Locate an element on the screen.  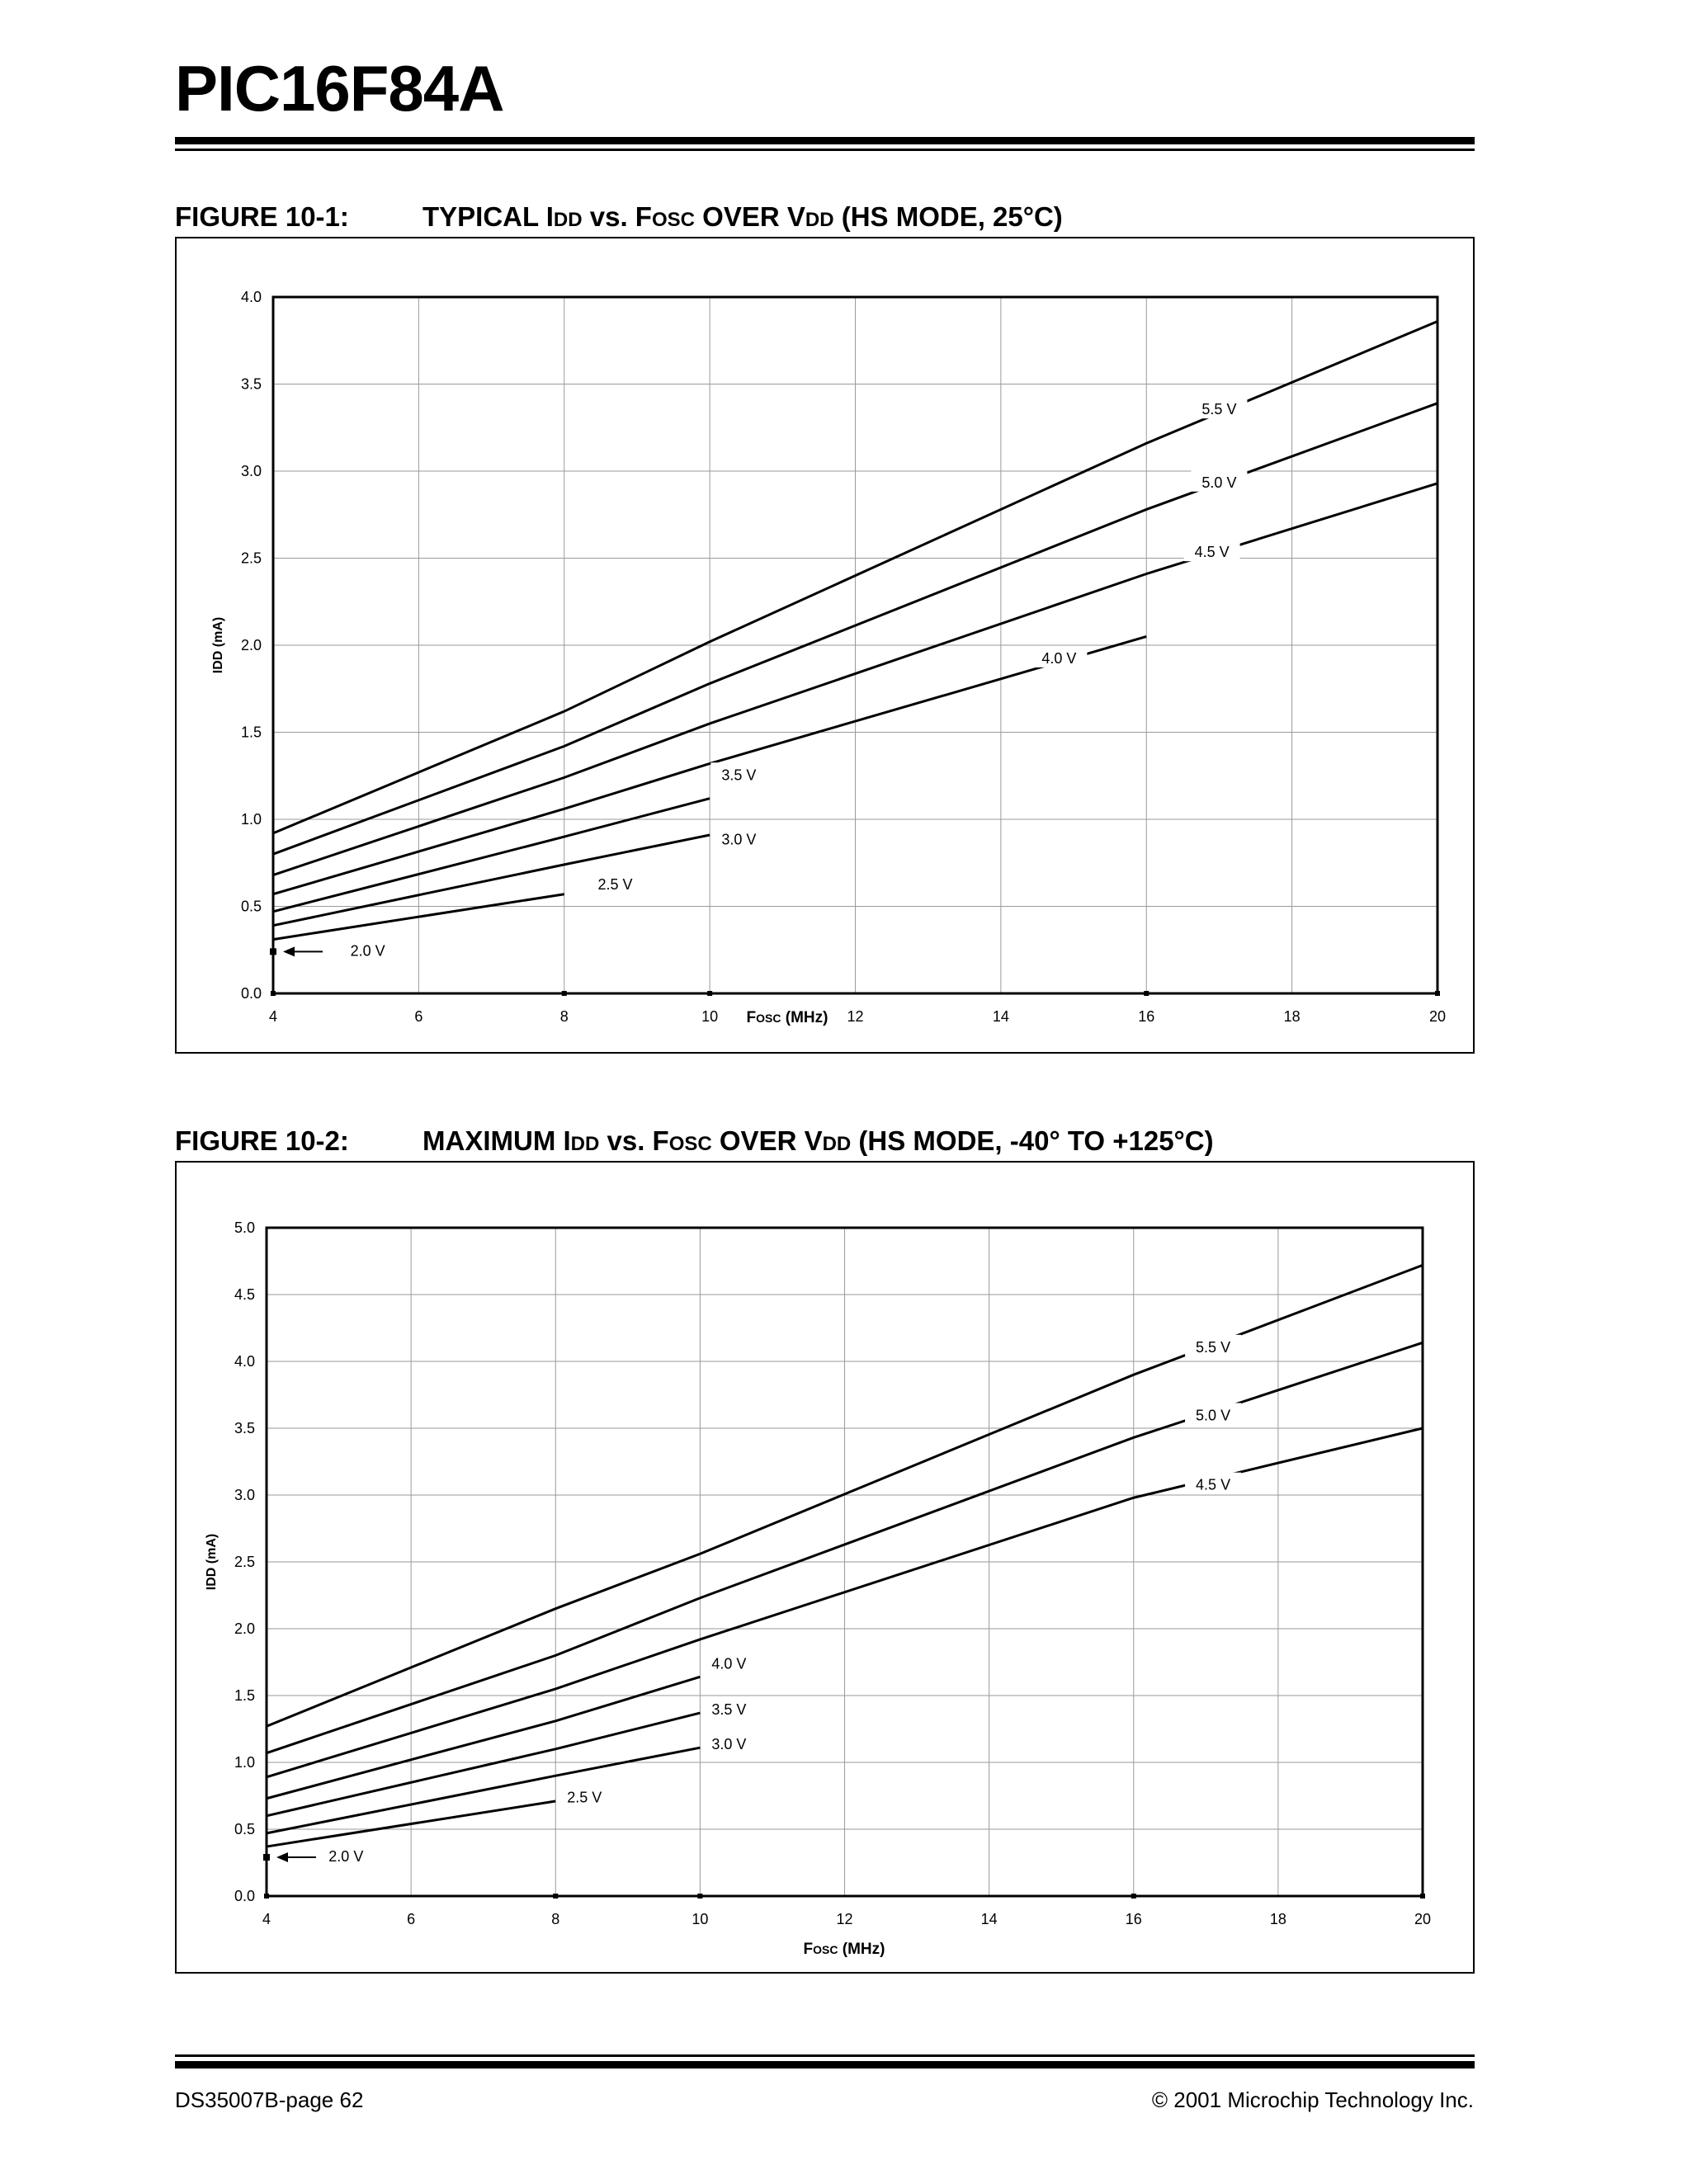
c1-series-label-2-5v: 2.5 V is located at coordinates (614, 884).